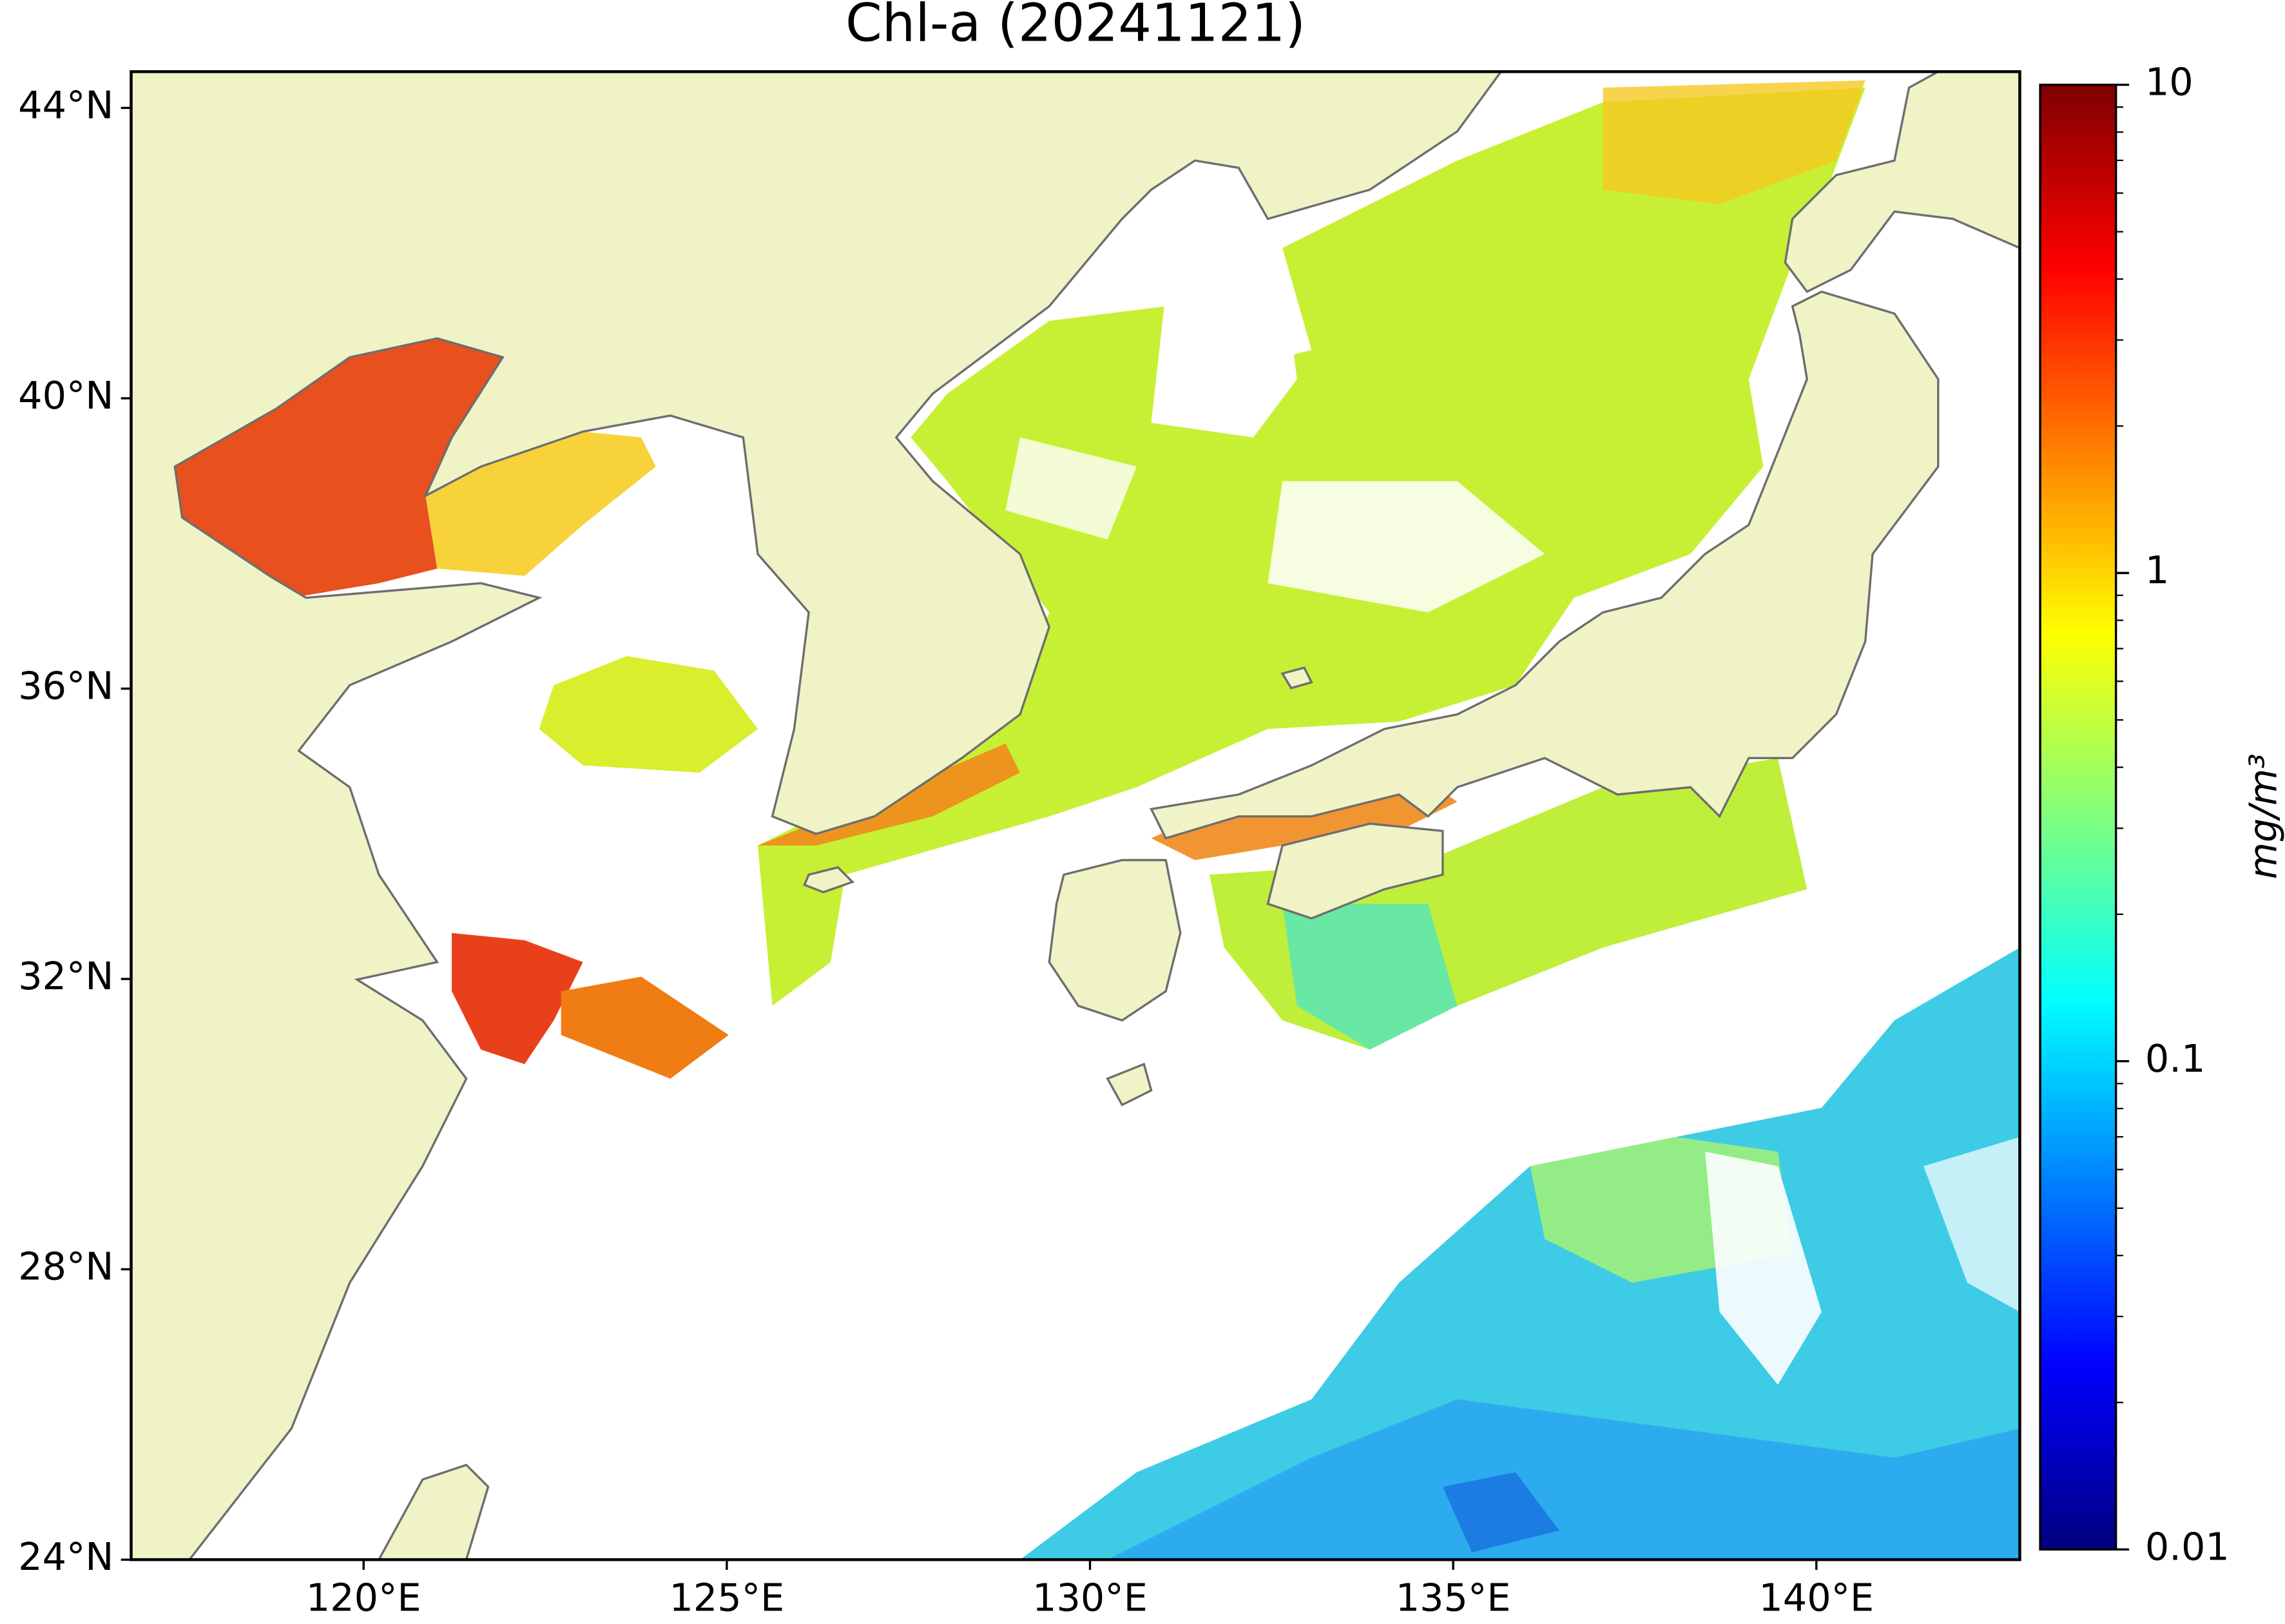 The height and width of the screenshot is (1624, 2285). I want to click on y-tick-label: 40°N, so click(65, 396).